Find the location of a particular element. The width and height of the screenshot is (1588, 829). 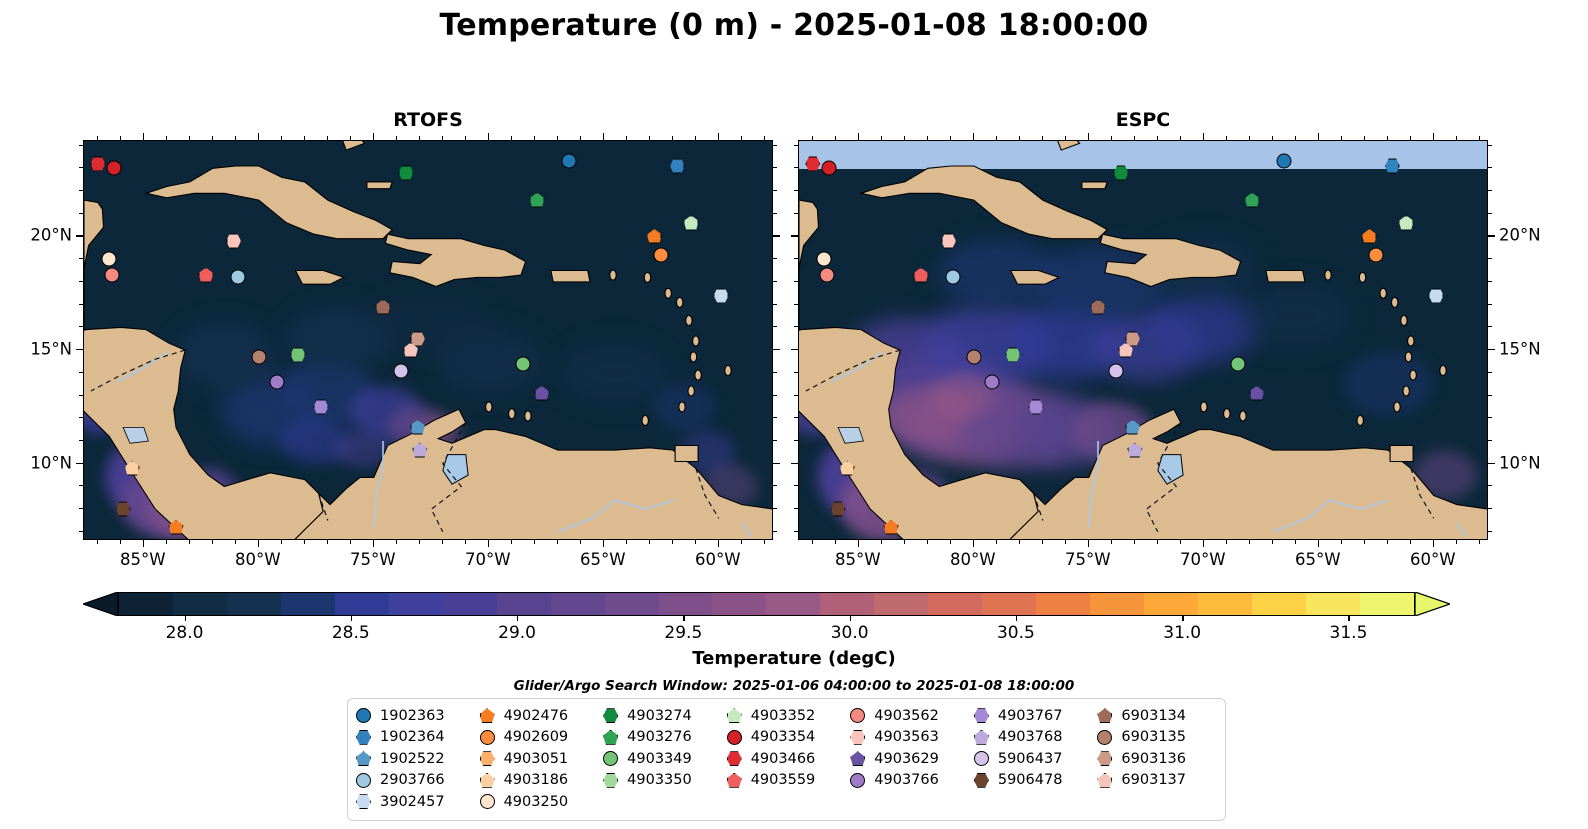

legend-item: 4903563 is located at coordinates (910, 738).